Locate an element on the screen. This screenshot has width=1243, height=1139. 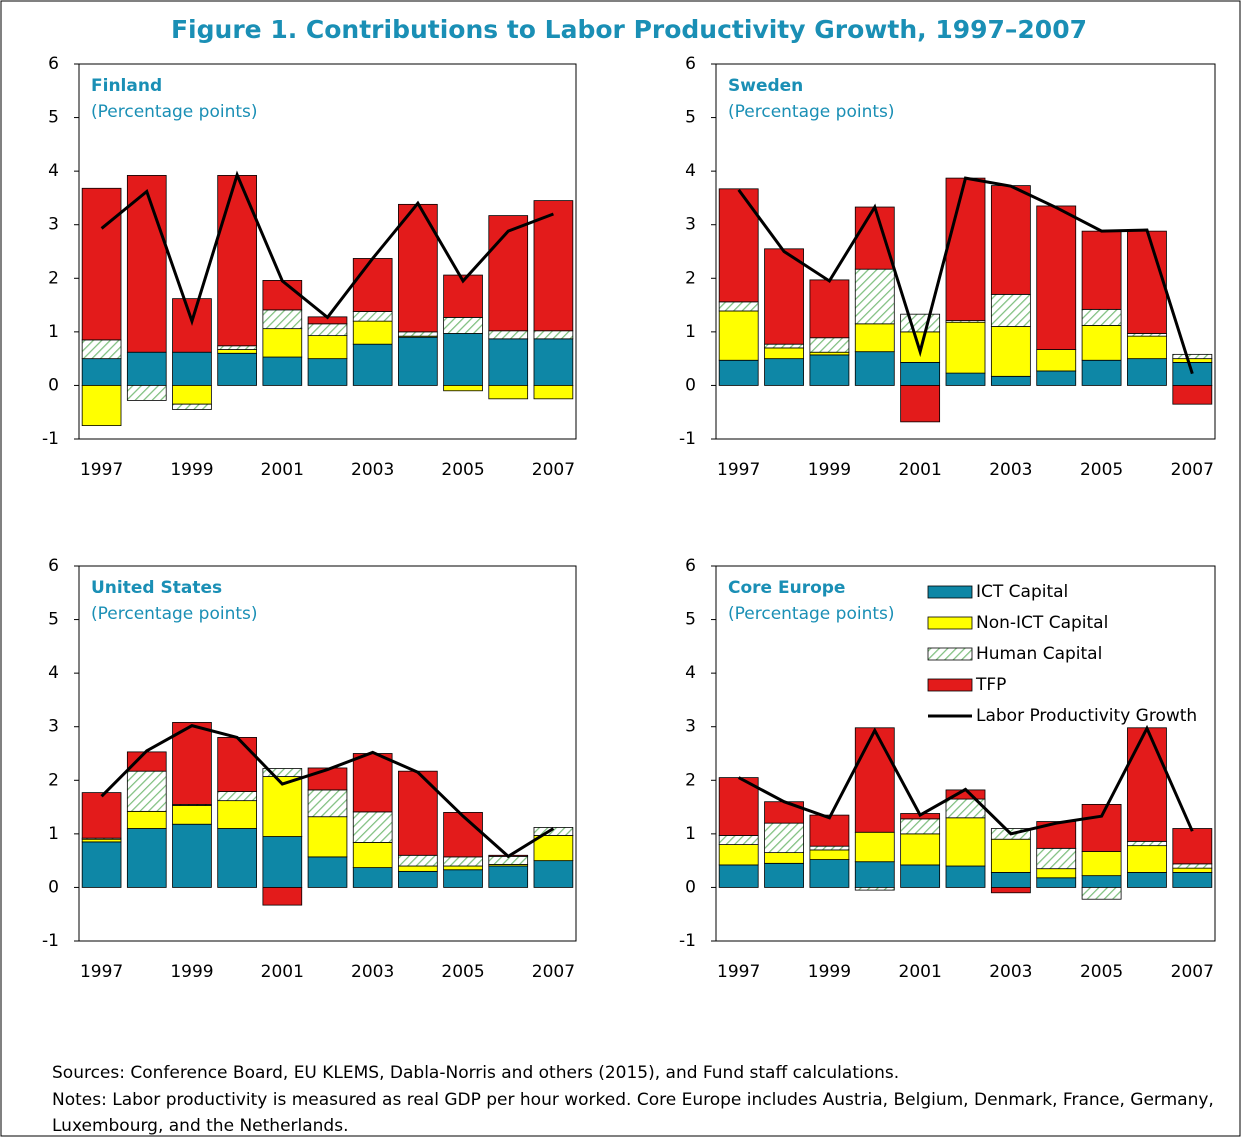
panel-title: United States is located at coordinates (156, 588).